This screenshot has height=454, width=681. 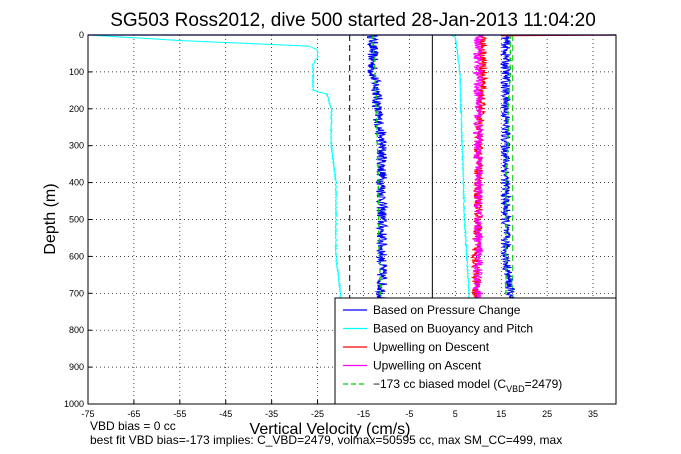 What do you see at coordinates (76, 220) in the screenshot?
I see `y-tick-label: 500` at bounding box center [76, 220].